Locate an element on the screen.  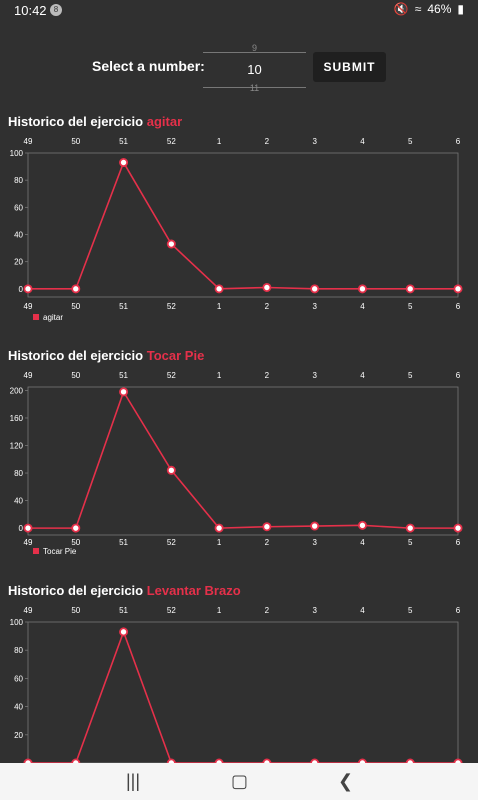
x-tick-label-bottom: 52 is located at coordinates (171, 542).